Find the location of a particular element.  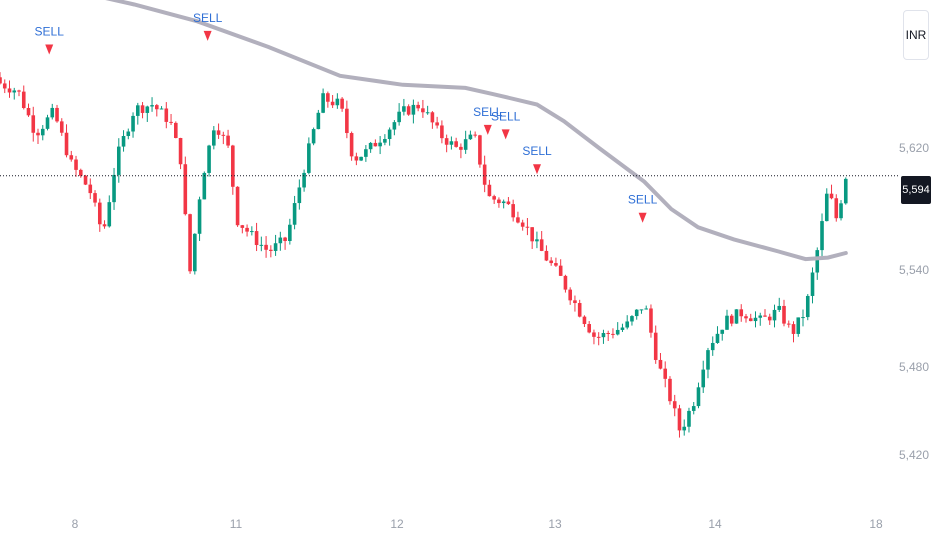

y-tick-label: 5,540 is located at coordinates (914, 270).